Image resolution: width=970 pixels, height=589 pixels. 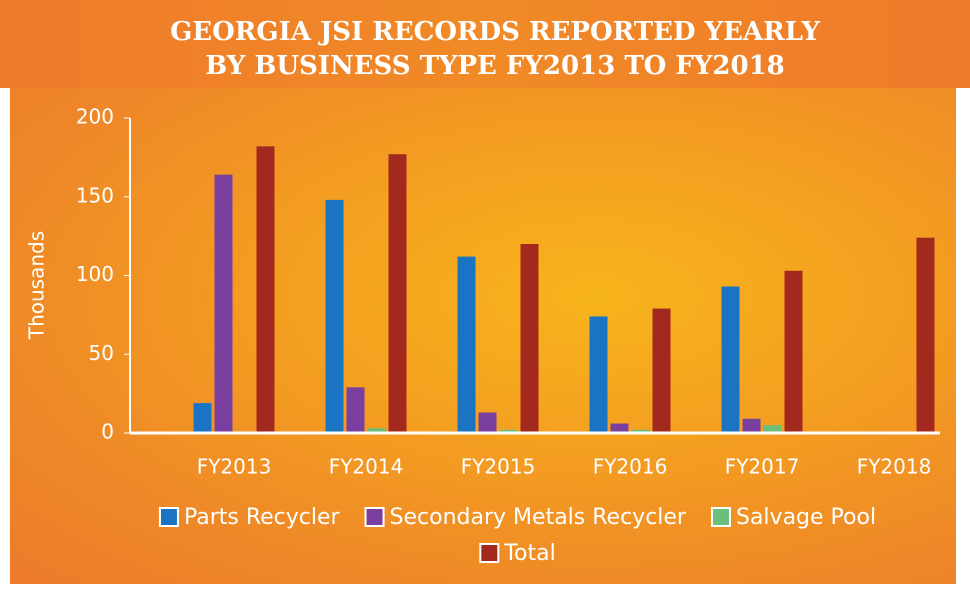 What do you see at coordinates (495, 32) in the screenshot?
I see `chart-title: GEORGIA JSI RECORDS REPORTED YEARLY` at bounding box center [495, 32].